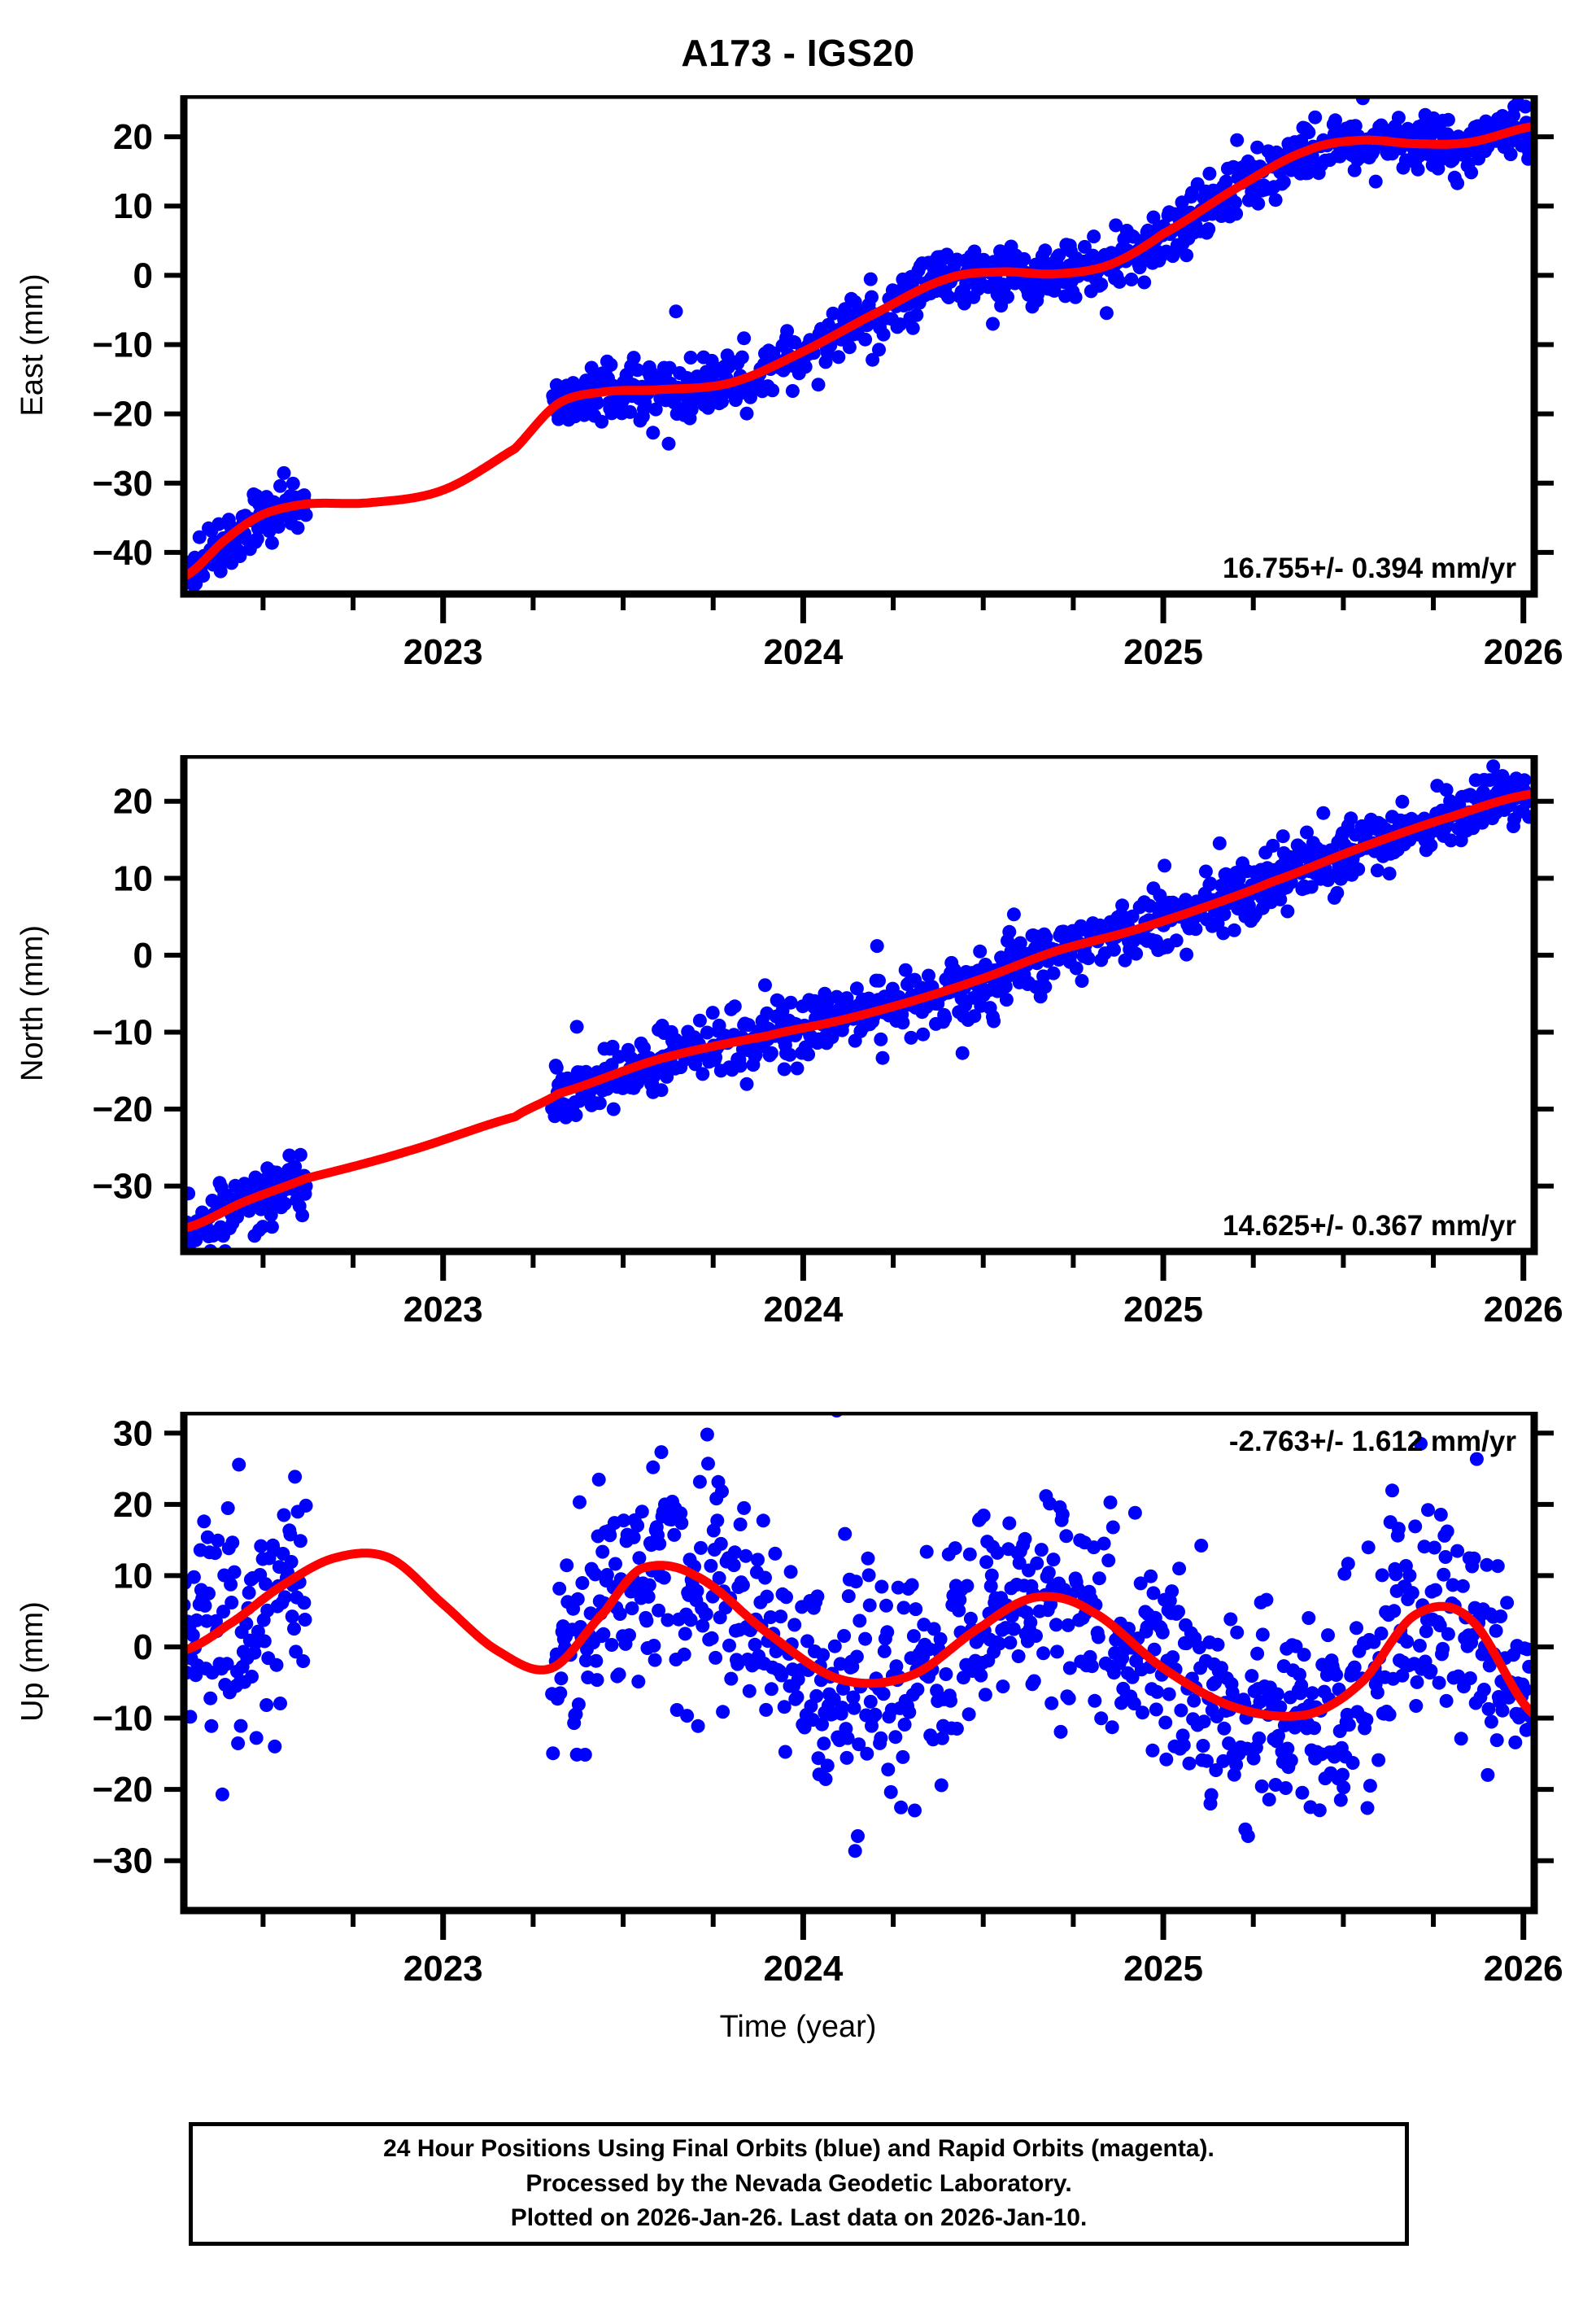 Image resolution: width=1596 pixels, height=2306 pixels. What do you see at coordinates (143, 275) in the screenshot?
I see `y-tick-label: 0` at bounding box center [143, 275].